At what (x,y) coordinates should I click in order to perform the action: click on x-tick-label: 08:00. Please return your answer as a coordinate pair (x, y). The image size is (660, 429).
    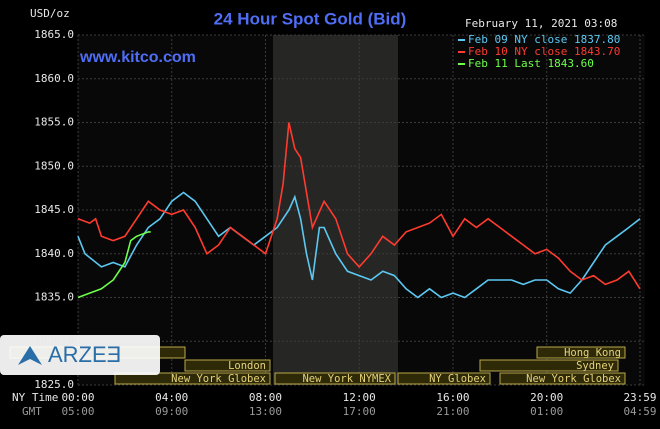
    Looking at the image, I should click on (265, 397).